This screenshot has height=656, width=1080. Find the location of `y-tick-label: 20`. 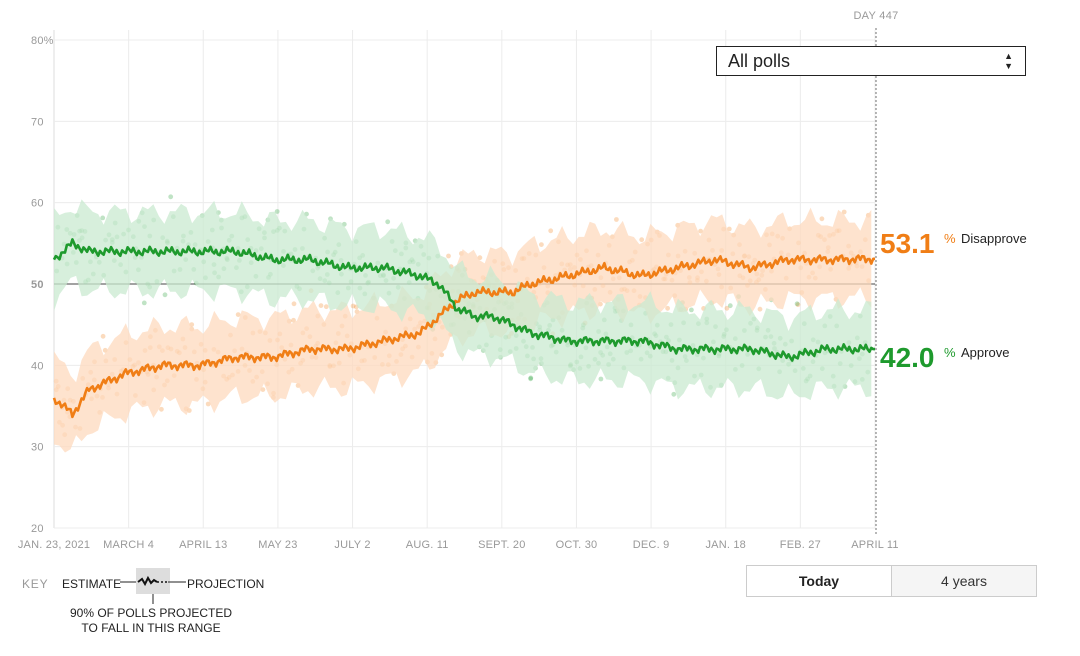

y-tick-label: 20 is located at coordinates (37, 529).